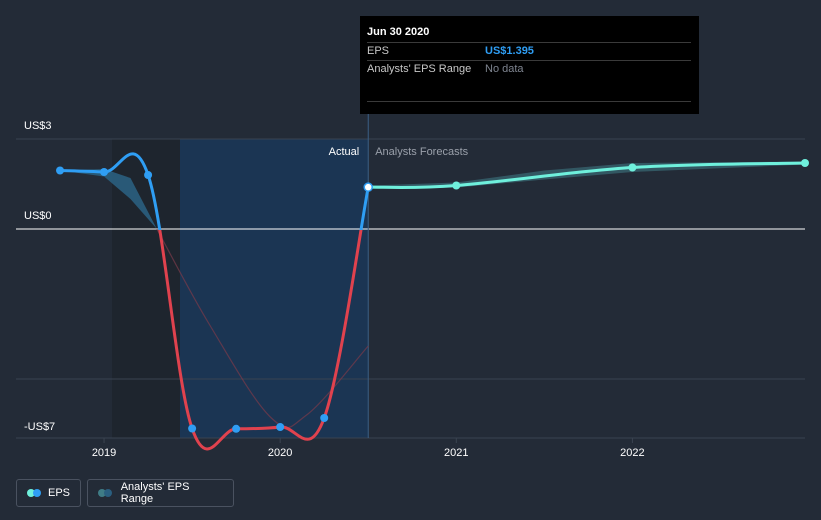  I want to click on actual-region-label: Actual, so click(344, 152).